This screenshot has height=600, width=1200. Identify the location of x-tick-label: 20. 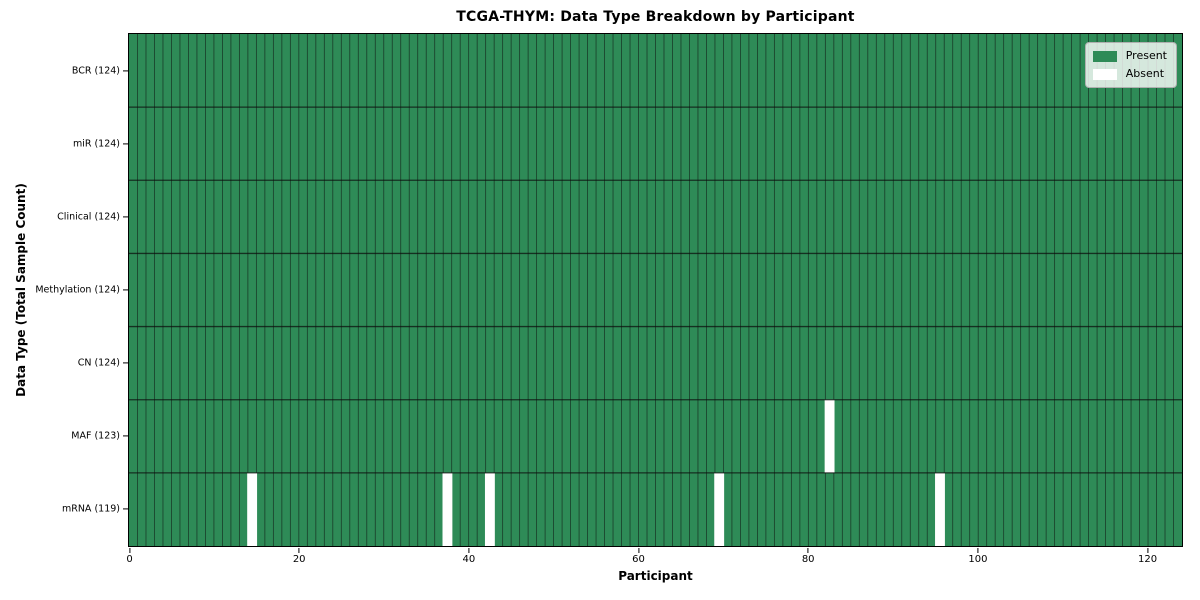
(299, 559).